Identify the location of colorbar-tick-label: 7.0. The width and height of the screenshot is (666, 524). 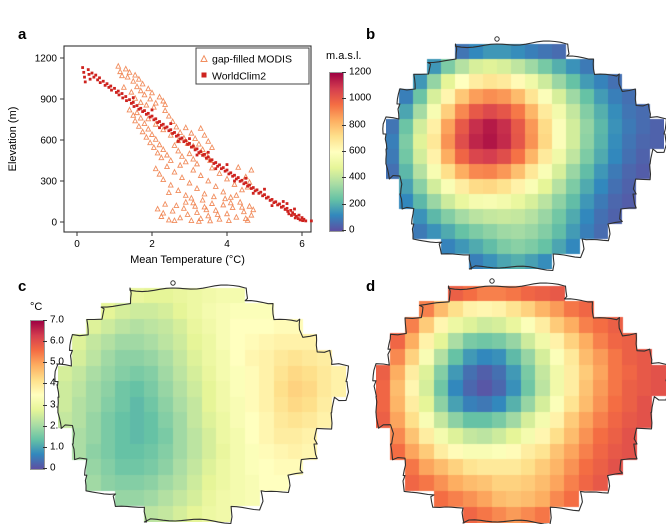
(57, 320).